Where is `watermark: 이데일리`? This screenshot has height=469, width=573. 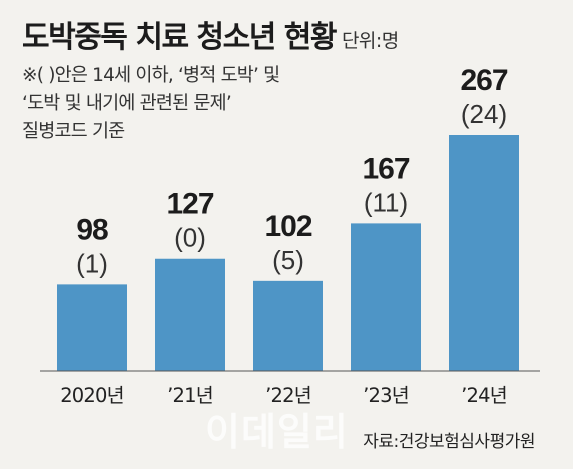
watermark: 이데일리 is located at coordinates (277, 432).